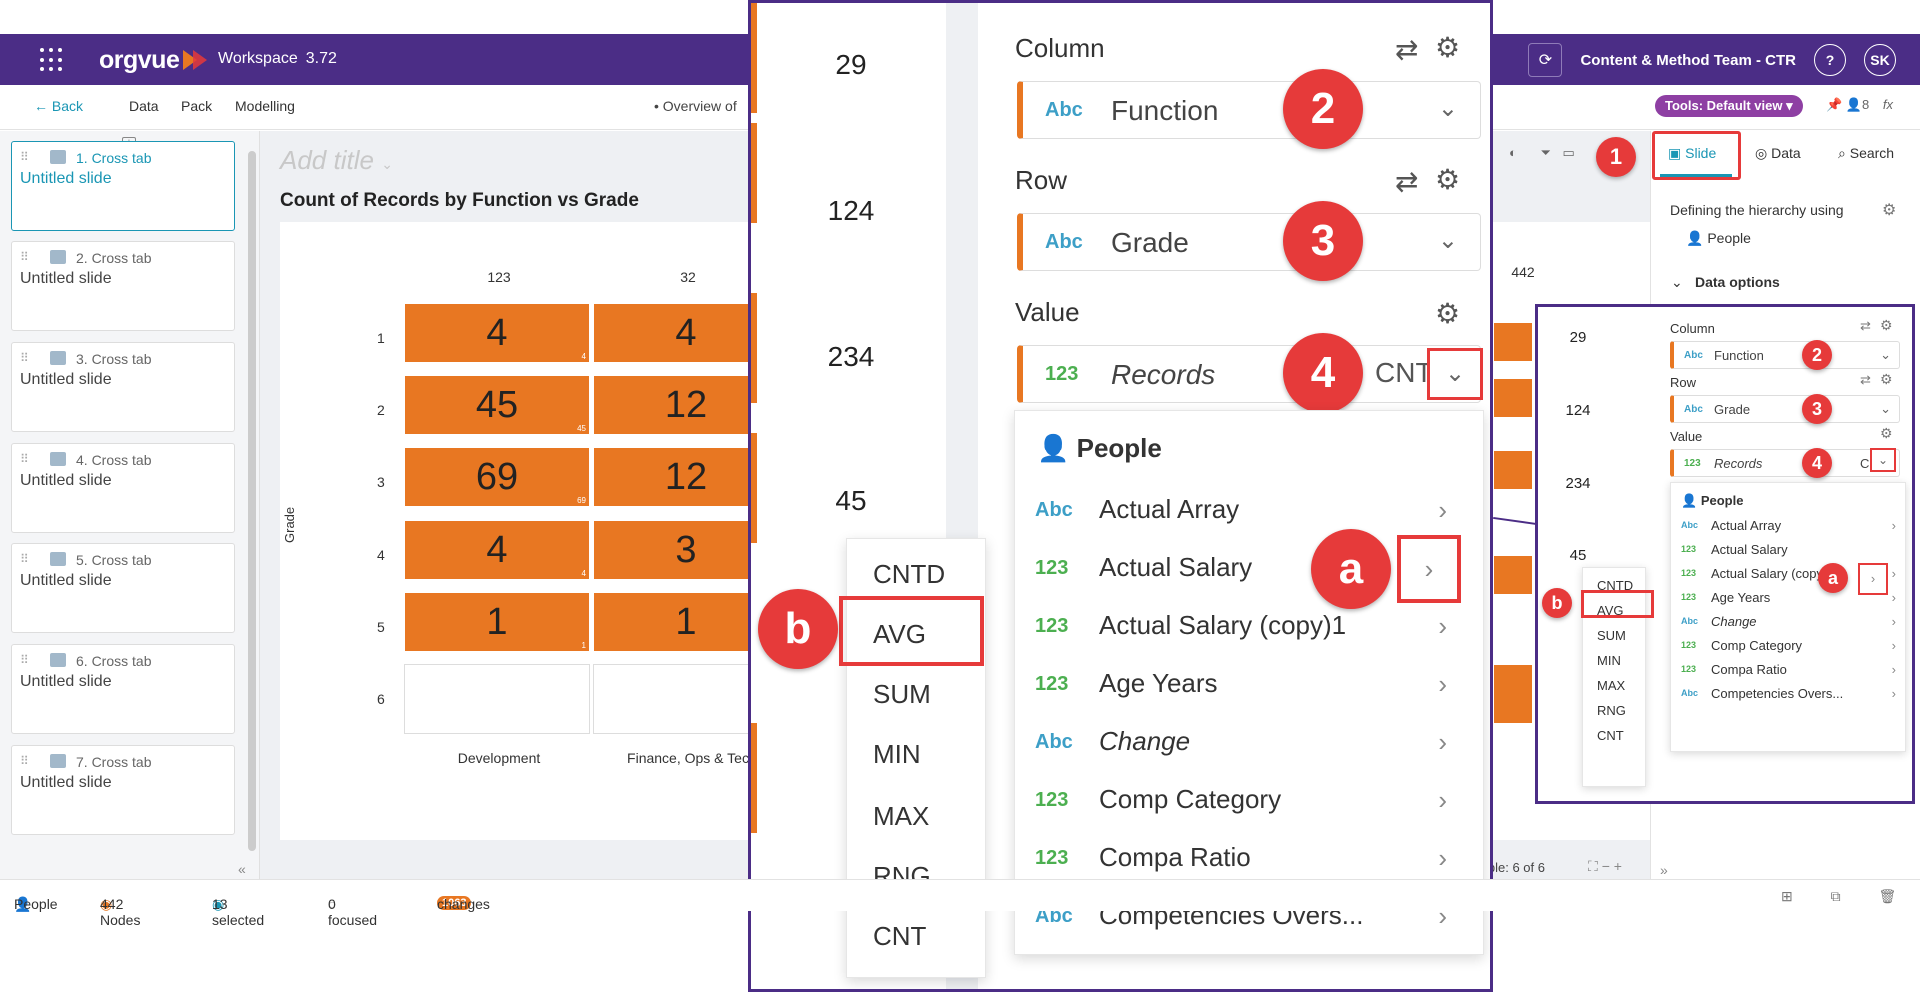  I want to click on slide-panel-scrollbar, so click(252, 501).